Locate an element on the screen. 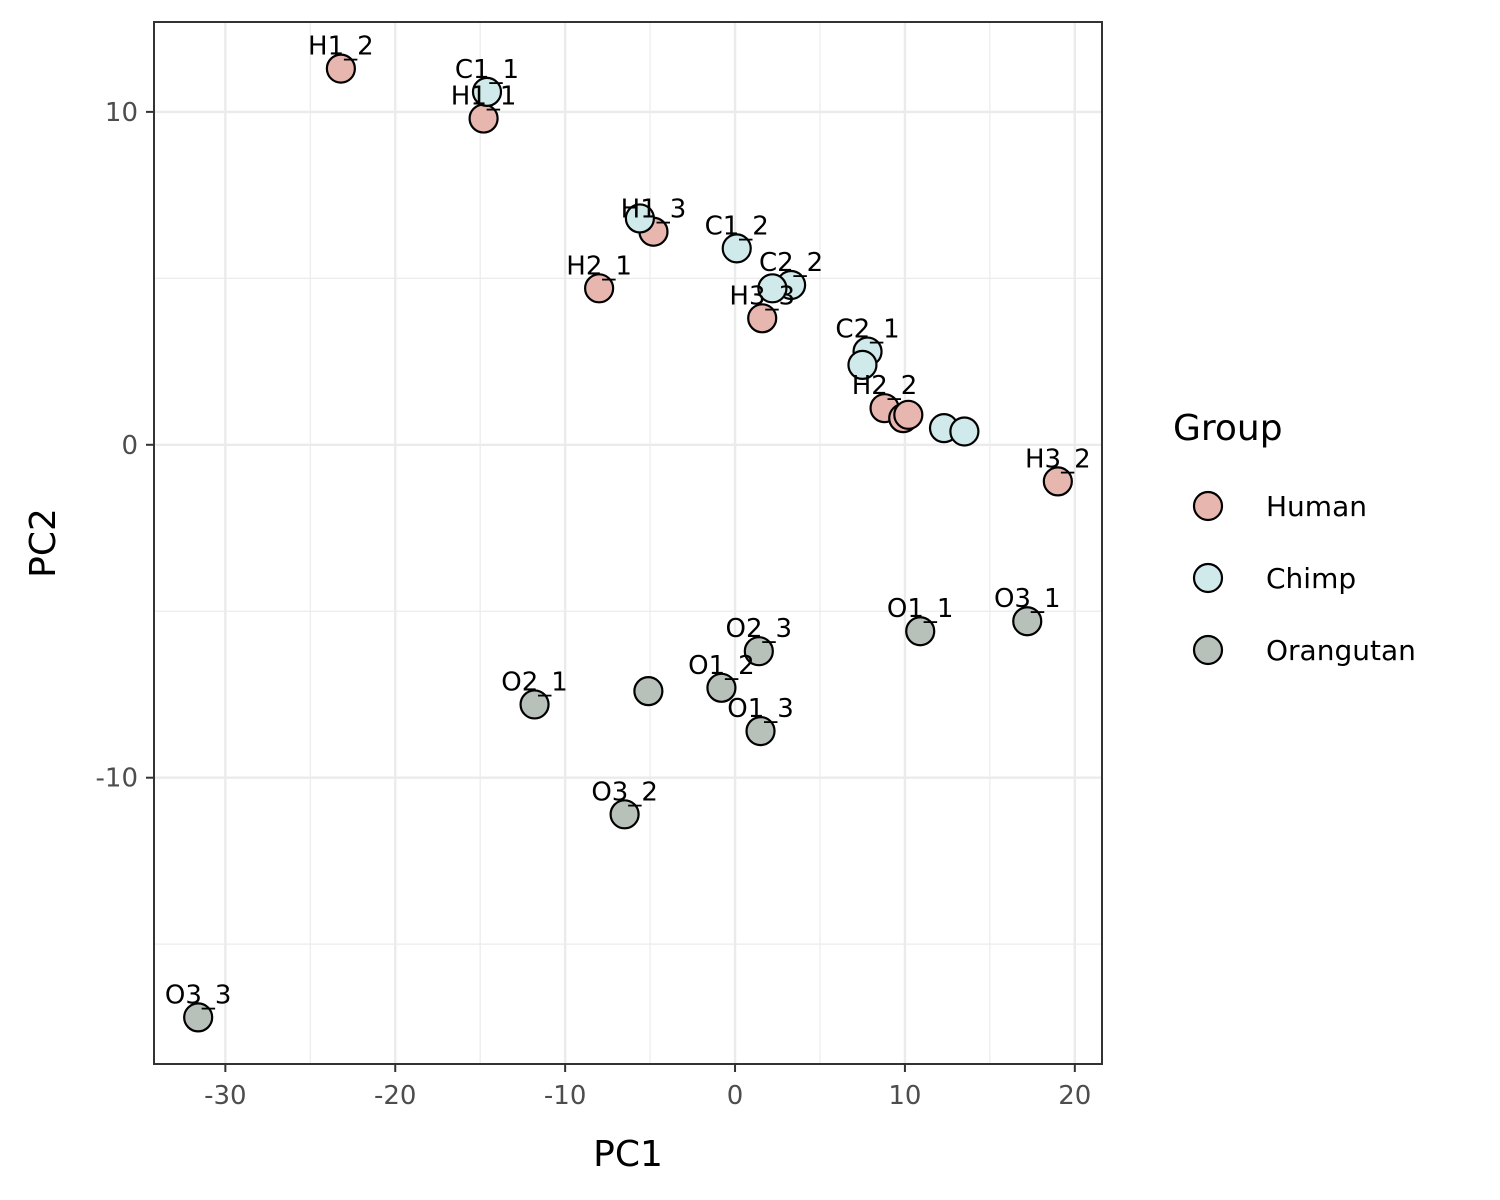  point-label: H3_3 is located at coordinates (762, 296).